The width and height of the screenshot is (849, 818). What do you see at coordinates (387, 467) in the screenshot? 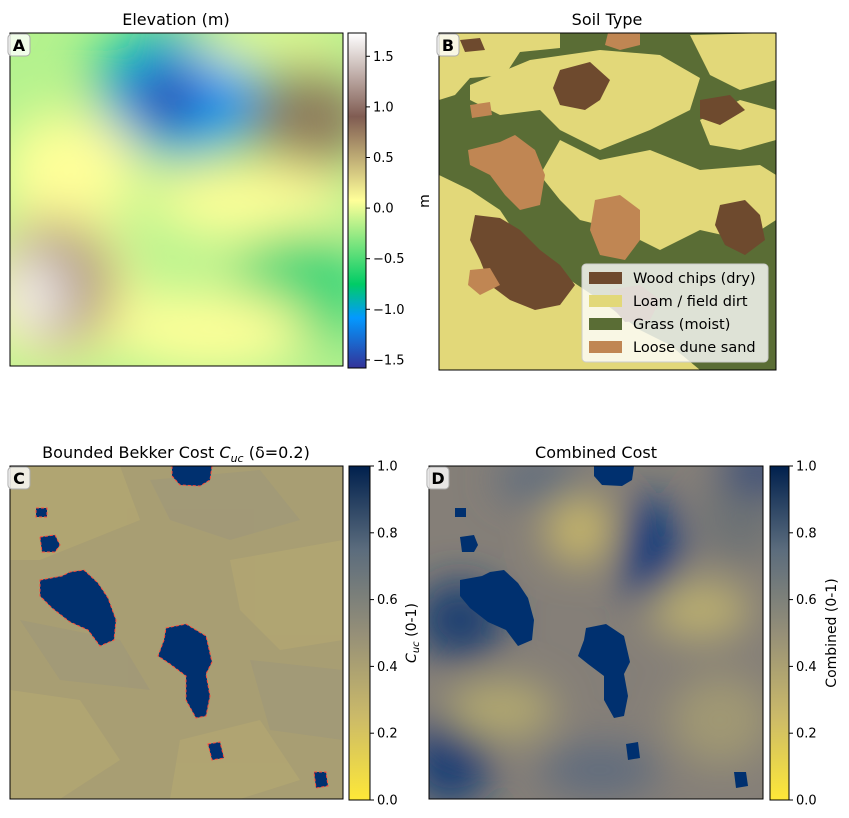
I see `colorbar-c-tick-label: 1.0` at bounding box center [387, 467].